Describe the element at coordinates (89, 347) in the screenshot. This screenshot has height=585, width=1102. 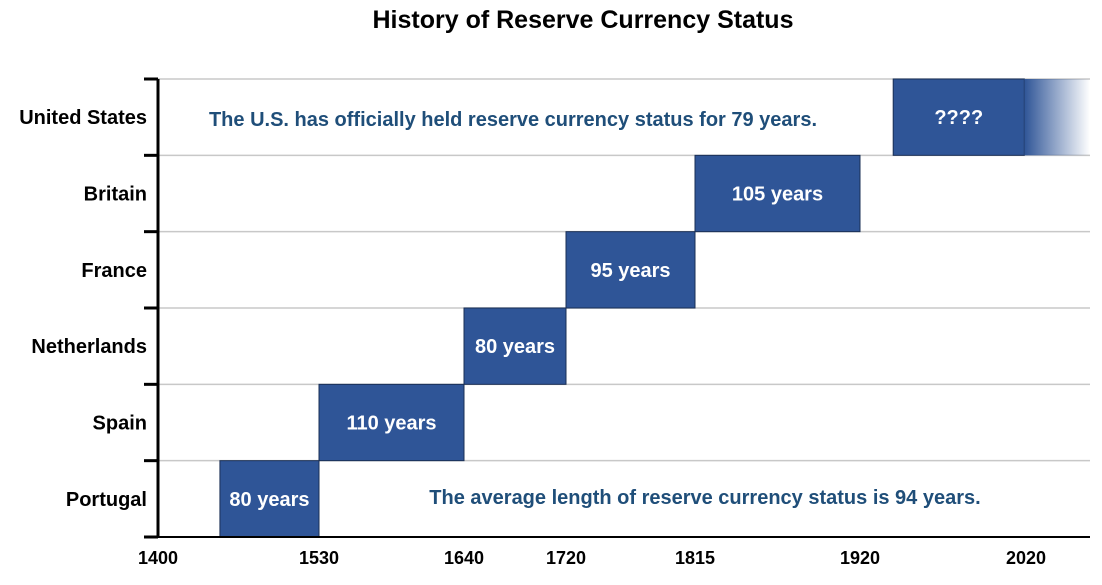
I see `category-label-netherlands: Netherlands` at that location.